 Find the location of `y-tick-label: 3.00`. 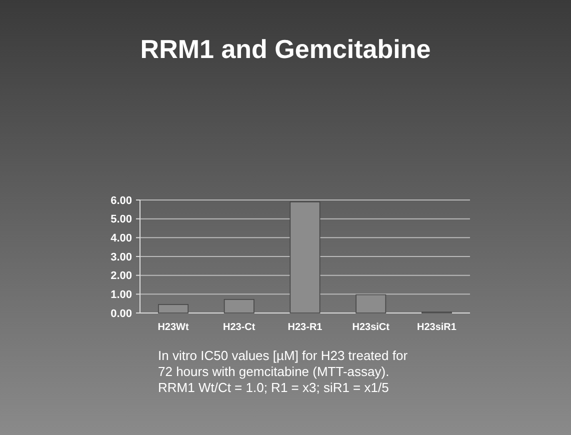

y-tick-label: 3.00 is located at coordinates (121, 257).